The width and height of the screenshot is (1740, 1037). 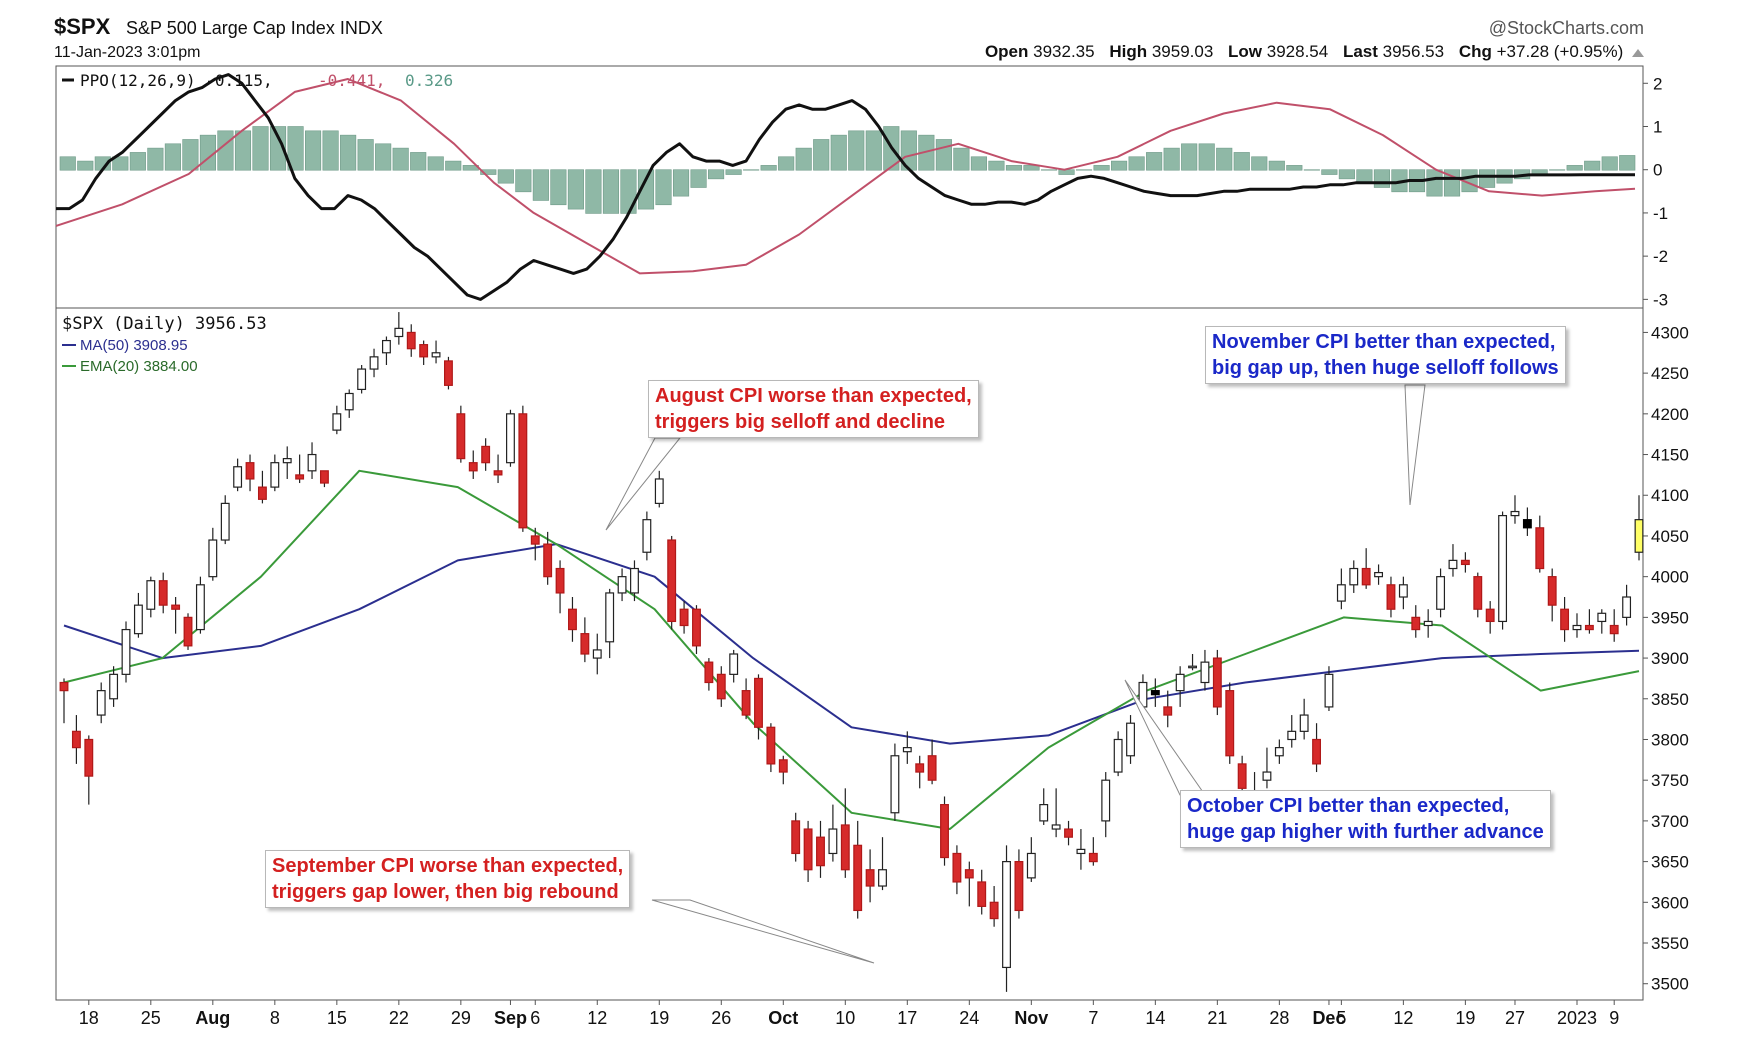 What do you see at coordinates (176, 80) in the screenshot?
I see `ppo-legend-text: PPO(12,26,9) -0.115,` at bounding box center [176, 80].